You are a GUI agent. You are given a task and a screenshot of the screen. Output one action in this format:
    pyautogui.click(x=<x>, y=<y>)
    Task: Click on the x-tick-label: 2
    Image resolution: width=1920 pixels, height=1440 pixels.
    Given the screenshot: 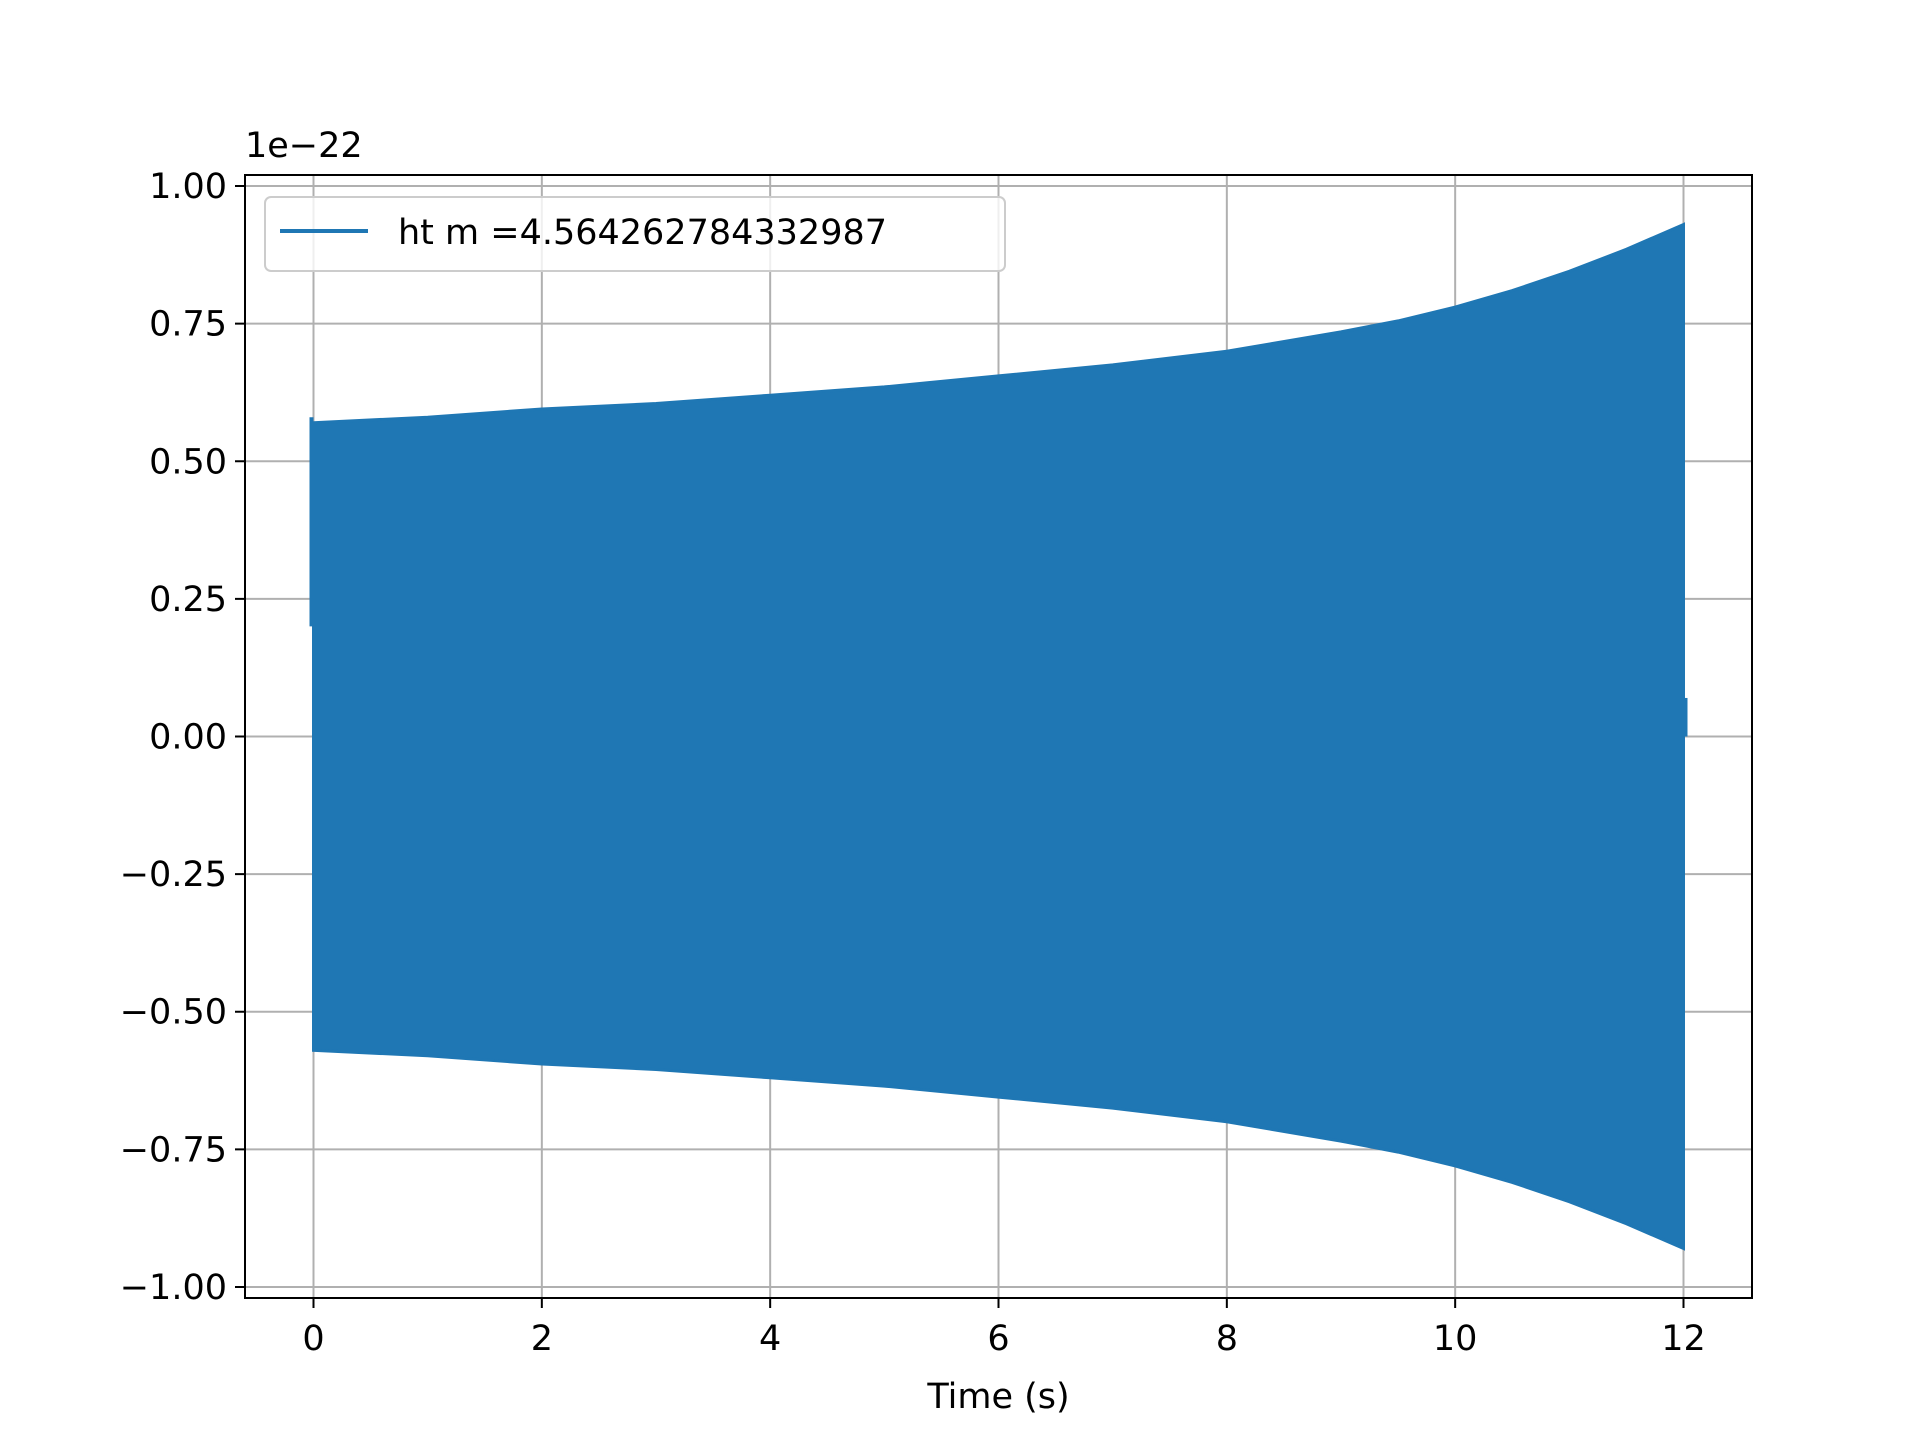 What is the action you would take?
    pyautogui.click(x=542, y=1339)
    